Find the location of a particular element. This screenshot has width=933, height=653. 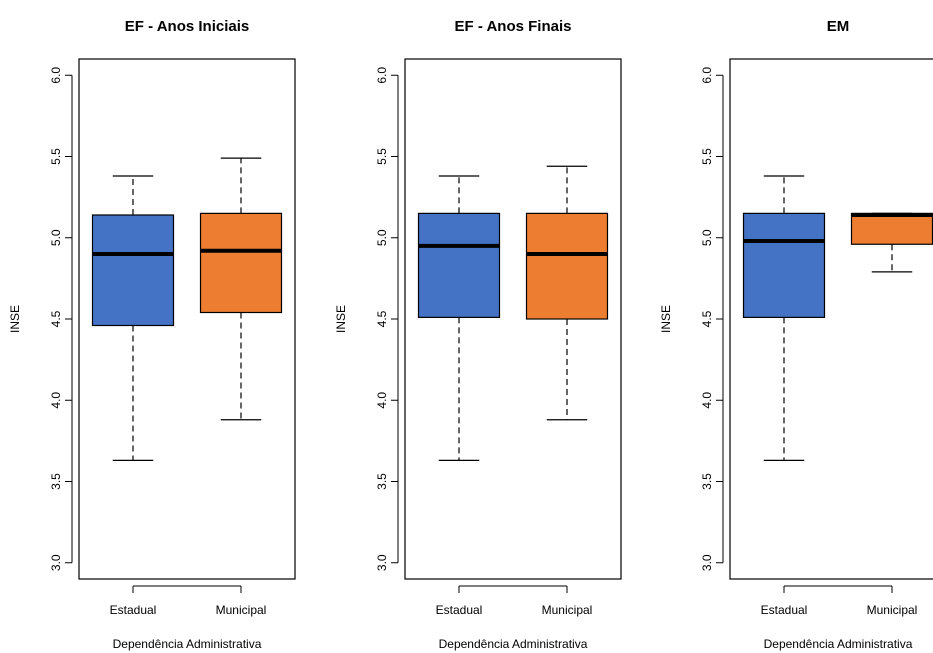

chart-title: EF - Anos Iniciais is located at coordinates (187, 26).